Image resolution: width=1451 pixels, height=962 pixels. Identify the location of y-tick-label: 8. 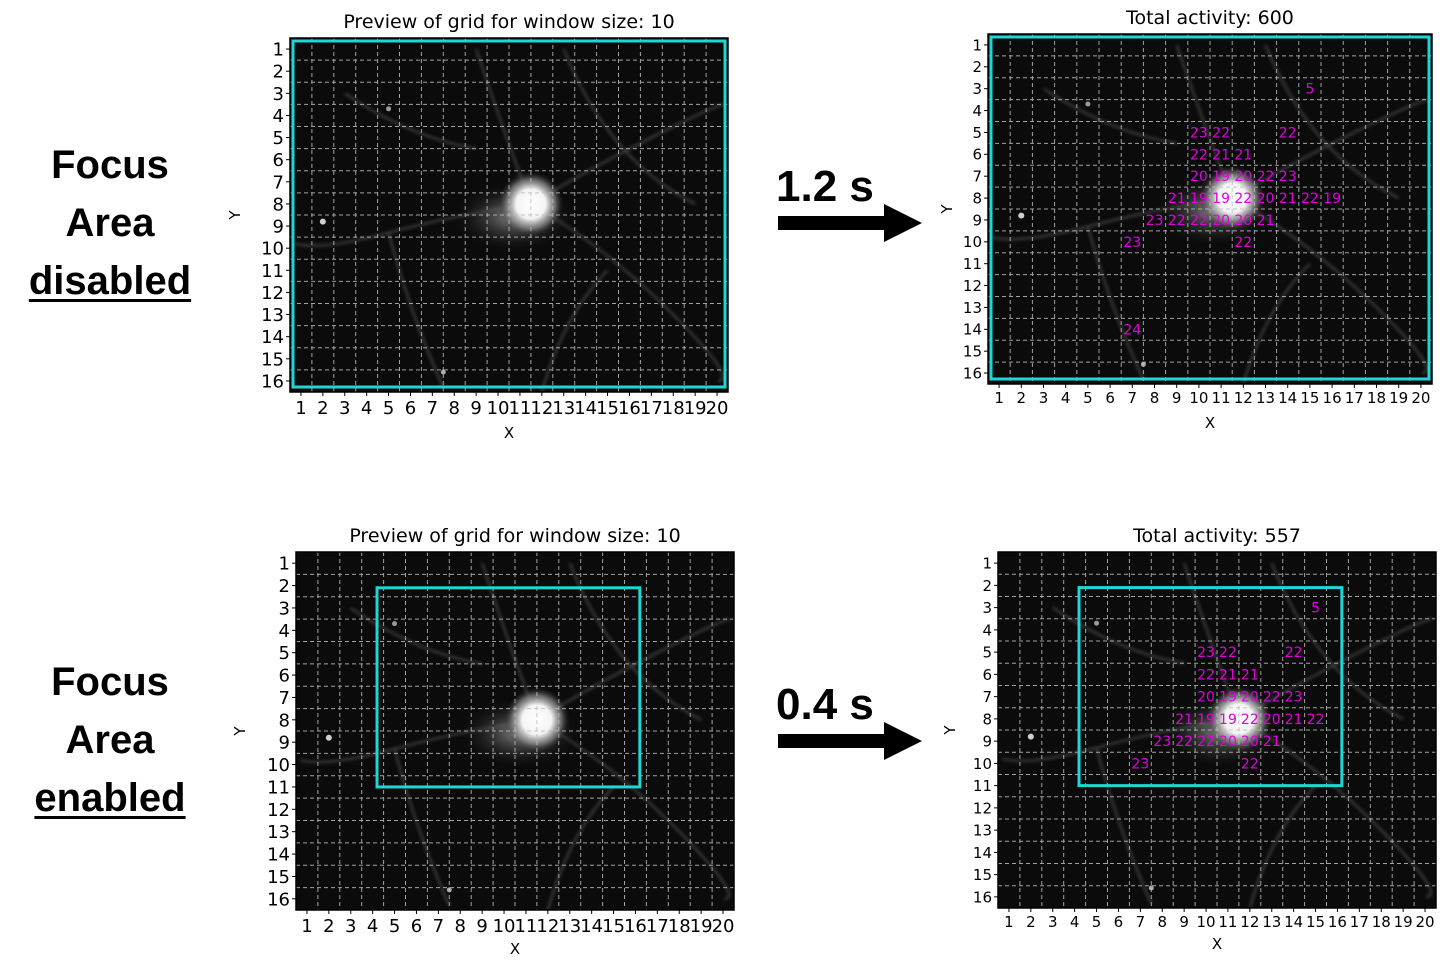
(987, 719).